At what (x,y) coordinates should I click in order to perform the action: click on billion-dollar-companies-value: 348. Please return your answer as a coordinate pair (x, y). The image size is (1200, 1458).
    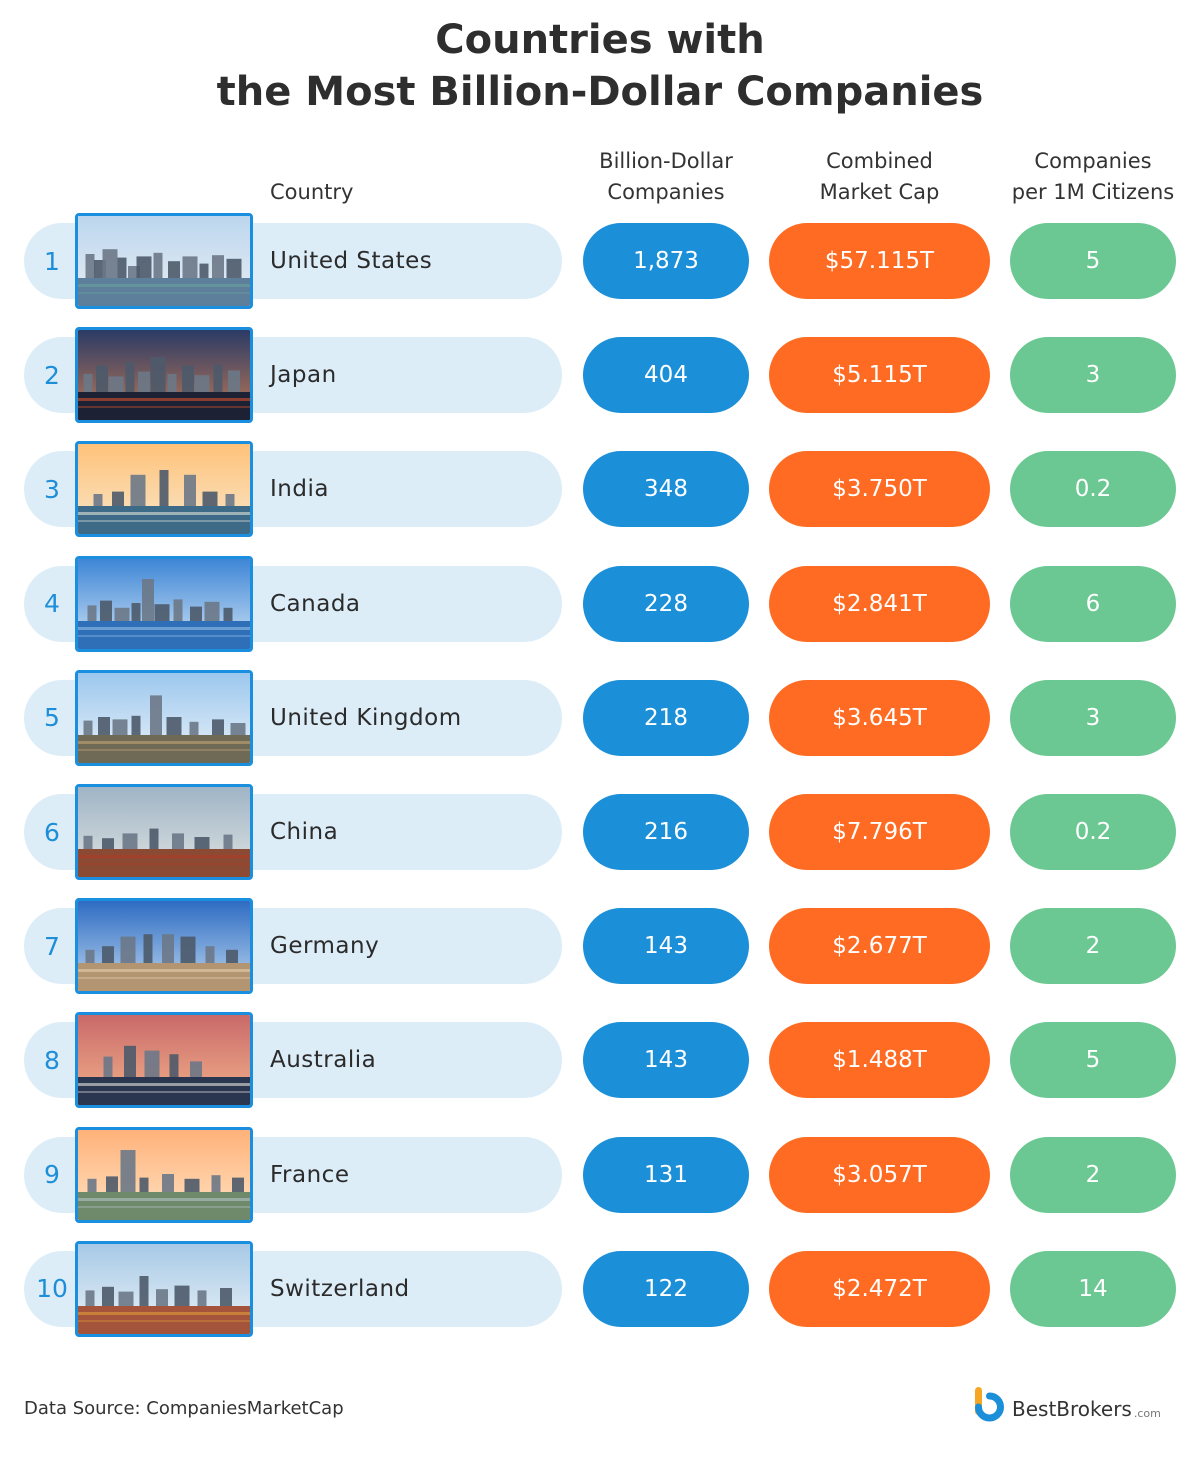
    Looking at the image, I should click on (666, 489).